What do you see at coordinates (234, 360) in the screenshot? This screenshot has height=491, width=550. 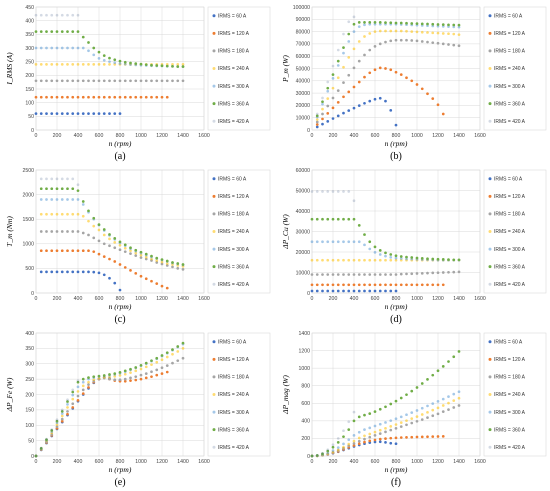 I see `legend-entry: IRMS = 120 A` at bounding box center [234, 360].